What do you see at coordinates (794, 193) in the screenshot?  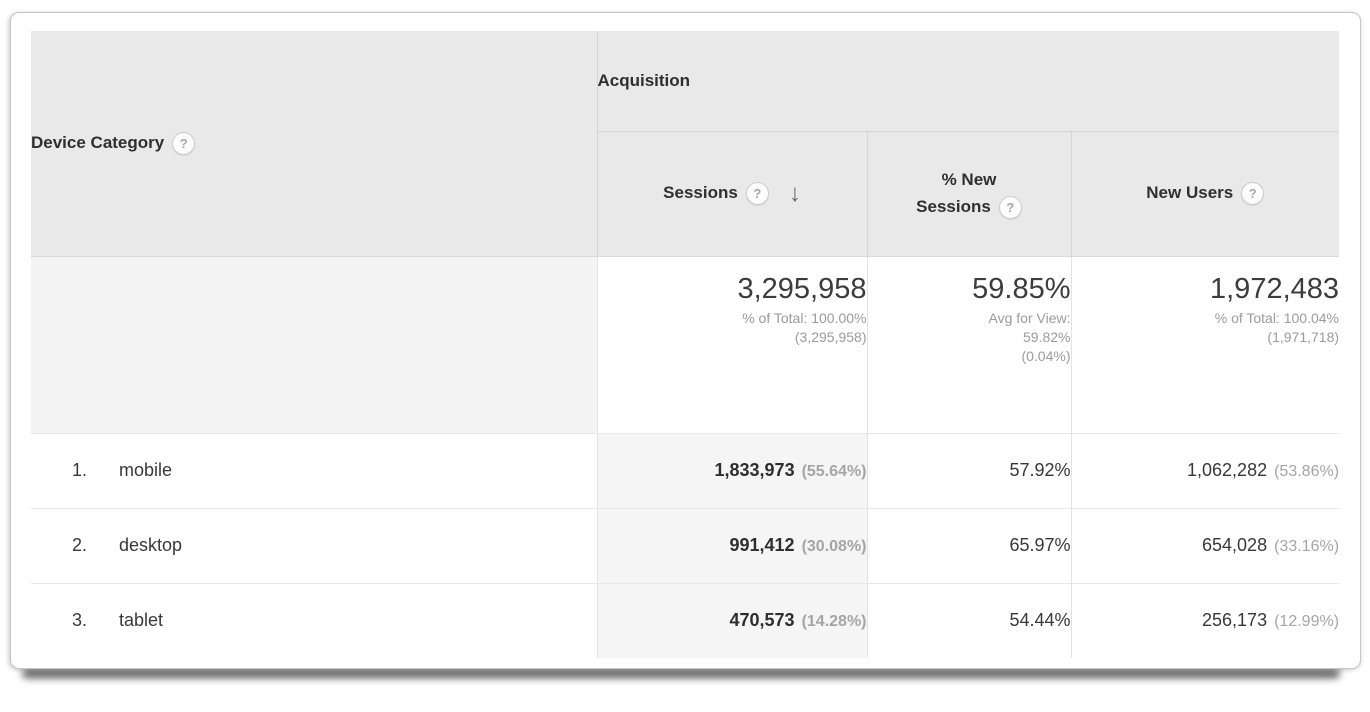 I see `sort-descending-icon: ↓` at bounding box center [794, 193].